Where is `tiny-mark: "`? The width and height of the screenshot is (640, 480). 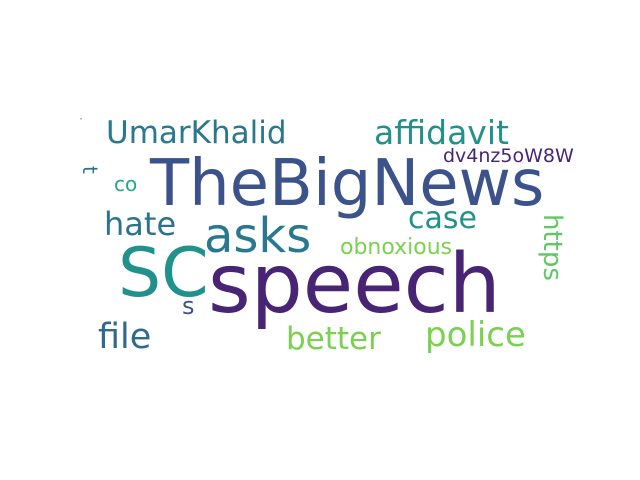
tiny-mark: " is located at coordinates (81, 121).